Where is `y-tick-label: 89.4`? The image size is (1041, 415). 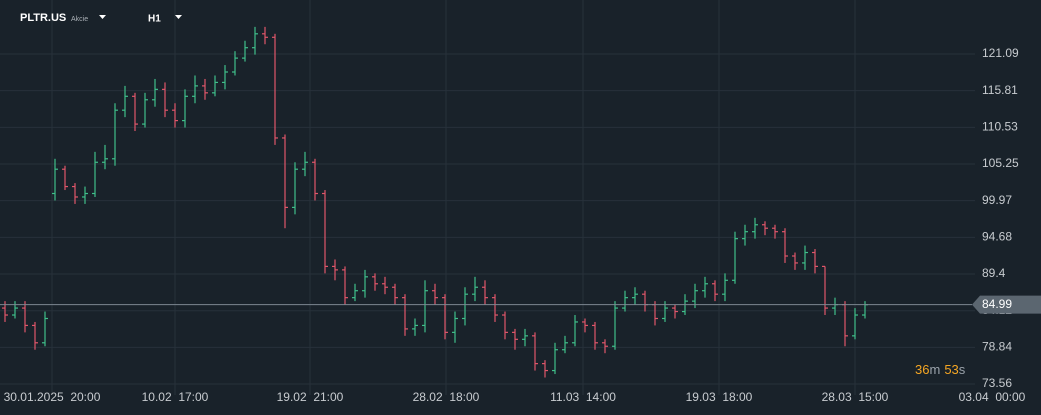 y-tick-label: 89.4 is located at coordinates (994, 273).